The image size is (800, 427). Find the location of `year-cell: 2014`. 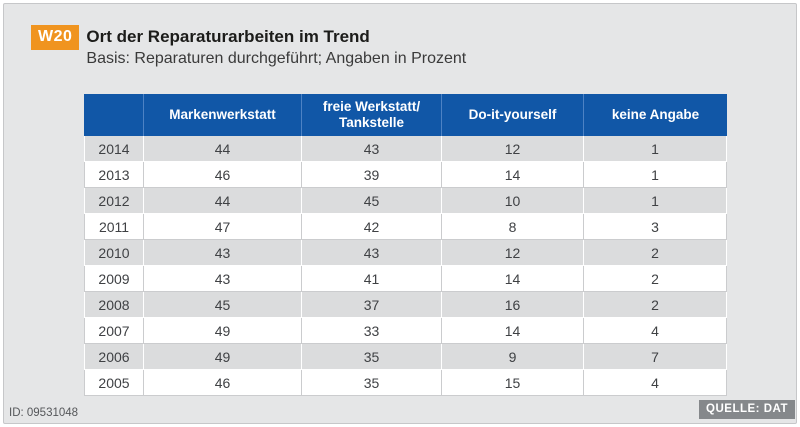

year-cell: 2014 is located at coordinates (114, 149).